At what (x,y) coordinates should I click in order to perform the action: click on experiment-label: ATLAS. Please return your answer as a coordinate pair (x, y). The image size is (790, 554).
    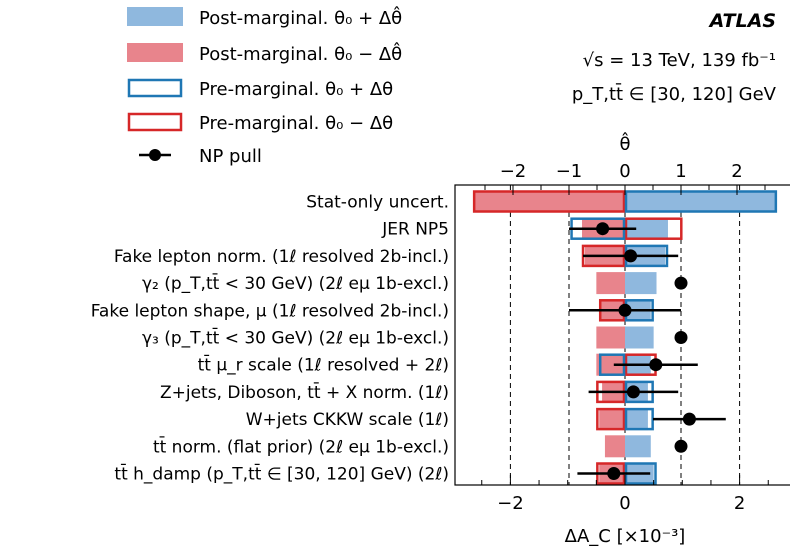
    Looking at the image, I should click on (742, 21).